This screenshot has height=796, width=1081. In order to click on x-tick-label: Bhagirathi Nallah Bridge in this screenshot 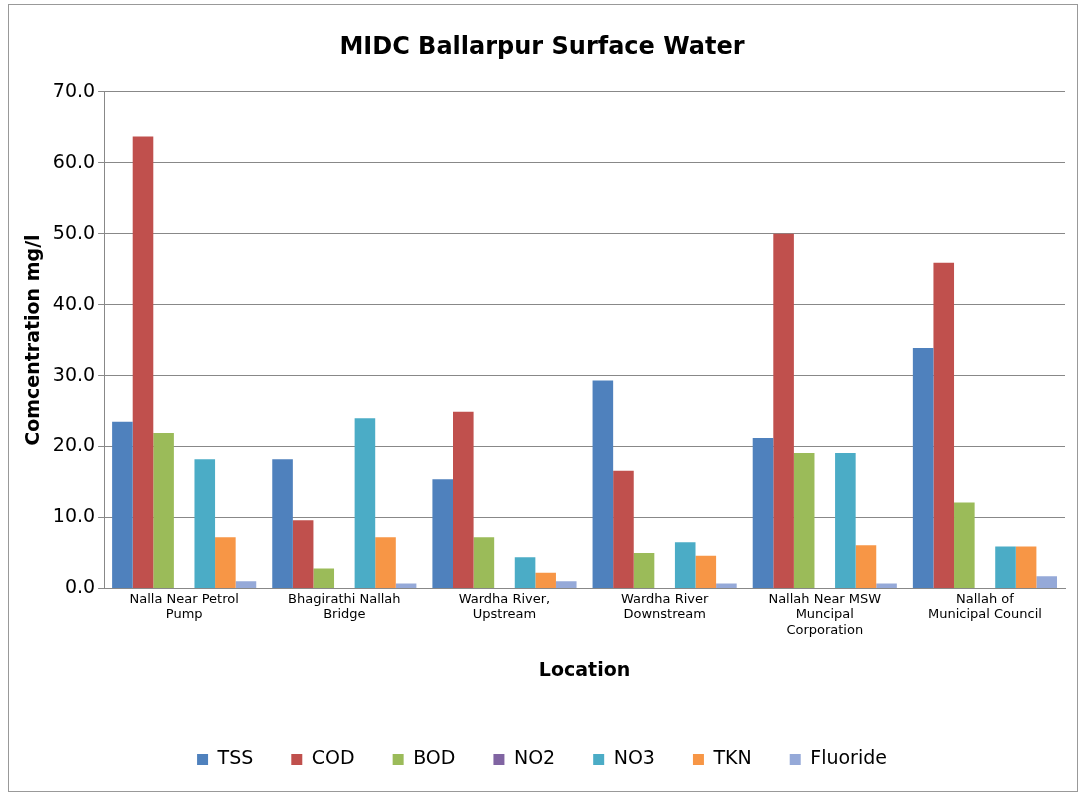, I will do `click(344, 606)`.